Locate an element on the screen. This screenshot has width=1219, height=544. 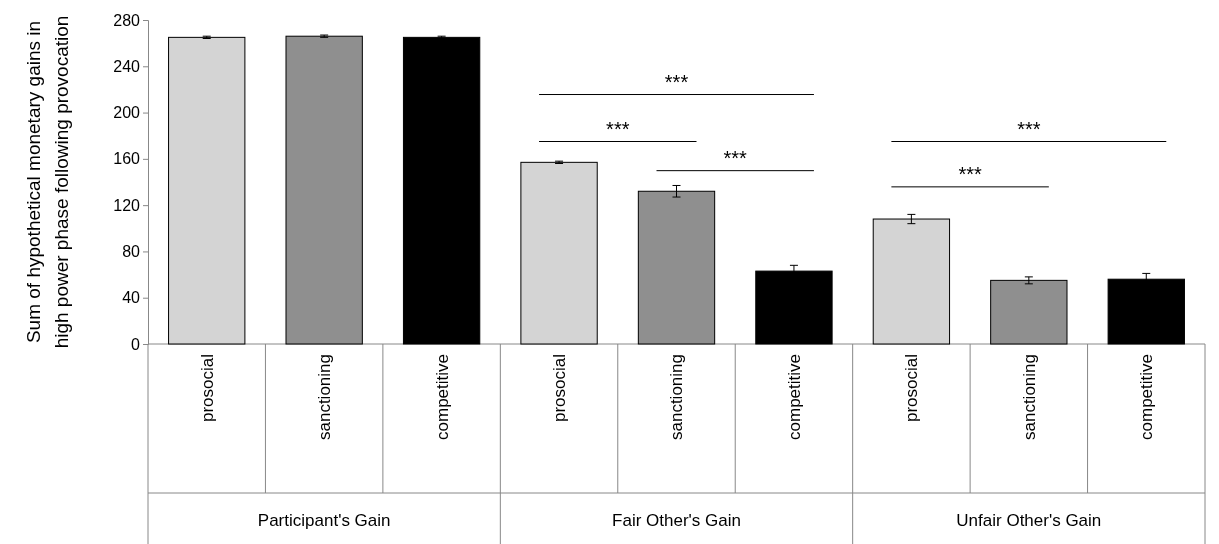
y-tick-label: 40 is located at coordinates (131, 298).